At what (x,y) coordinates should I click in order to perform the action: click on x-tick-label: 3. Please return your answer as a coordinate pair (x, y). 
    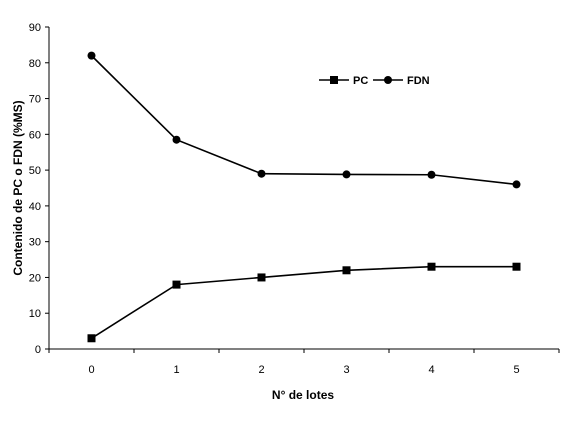
    Looking at the image, I should click on (346, 370).